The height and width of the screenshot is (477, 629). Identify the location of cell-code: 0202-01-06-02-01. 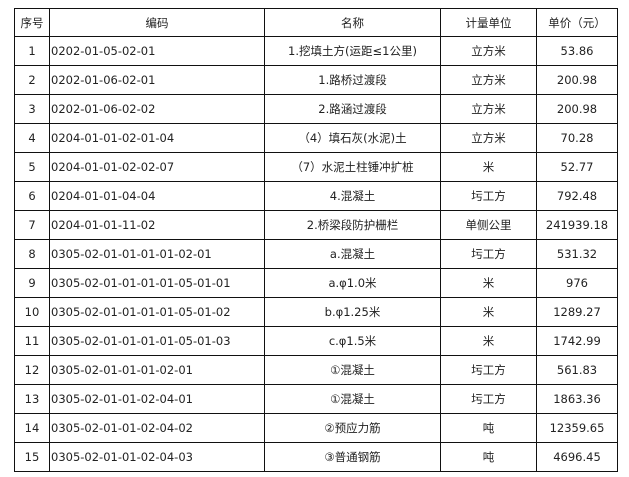
(157, 80).